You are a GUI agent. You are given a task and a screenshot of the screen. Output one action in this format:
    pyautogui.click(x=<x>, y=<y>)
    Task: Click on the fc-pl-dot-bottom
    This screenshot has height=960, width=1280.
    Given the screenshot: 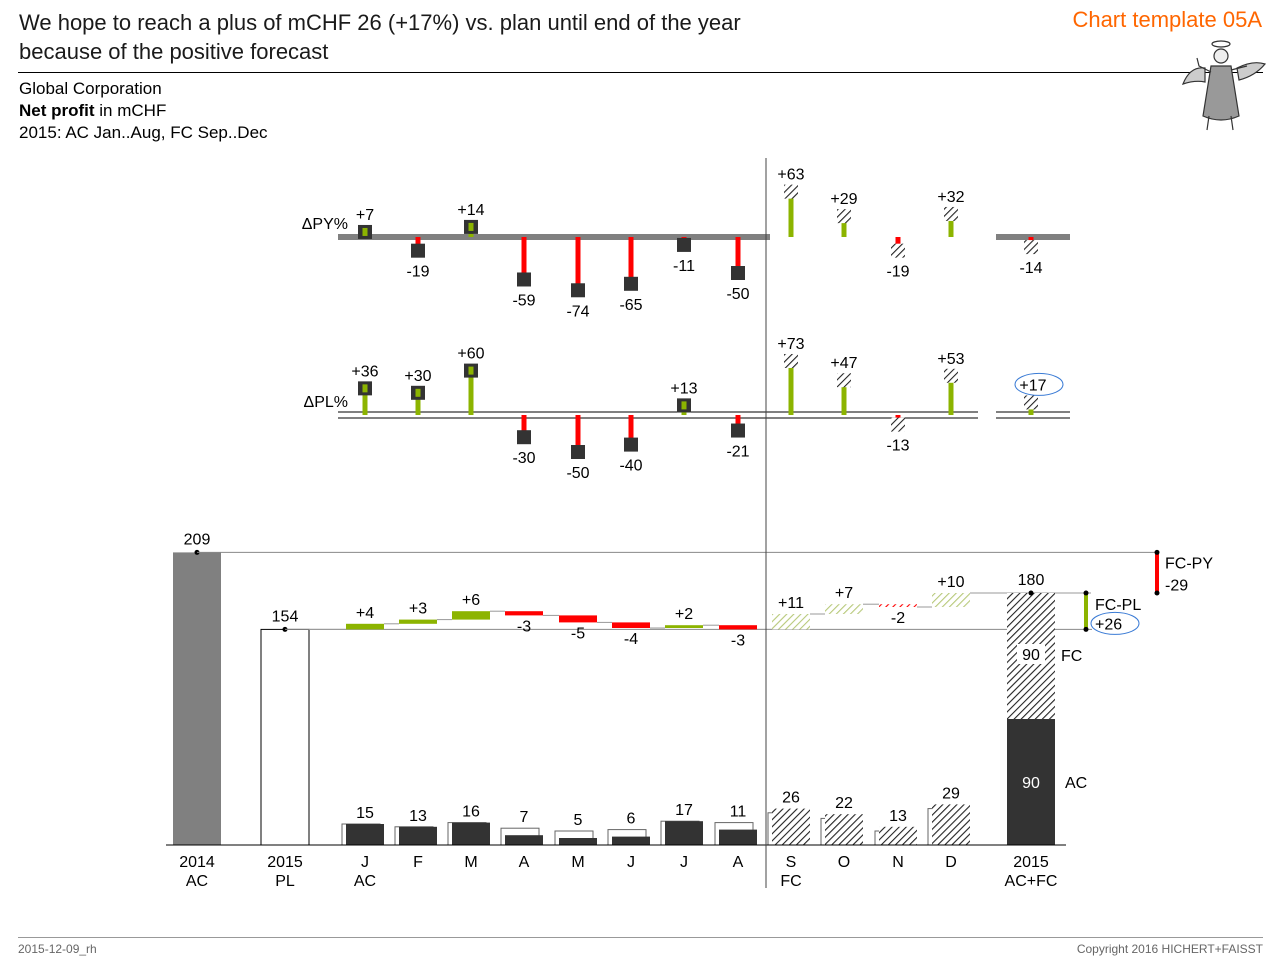 What is the action you would take?
    pyautogui.click(x=1086, y=629)
    